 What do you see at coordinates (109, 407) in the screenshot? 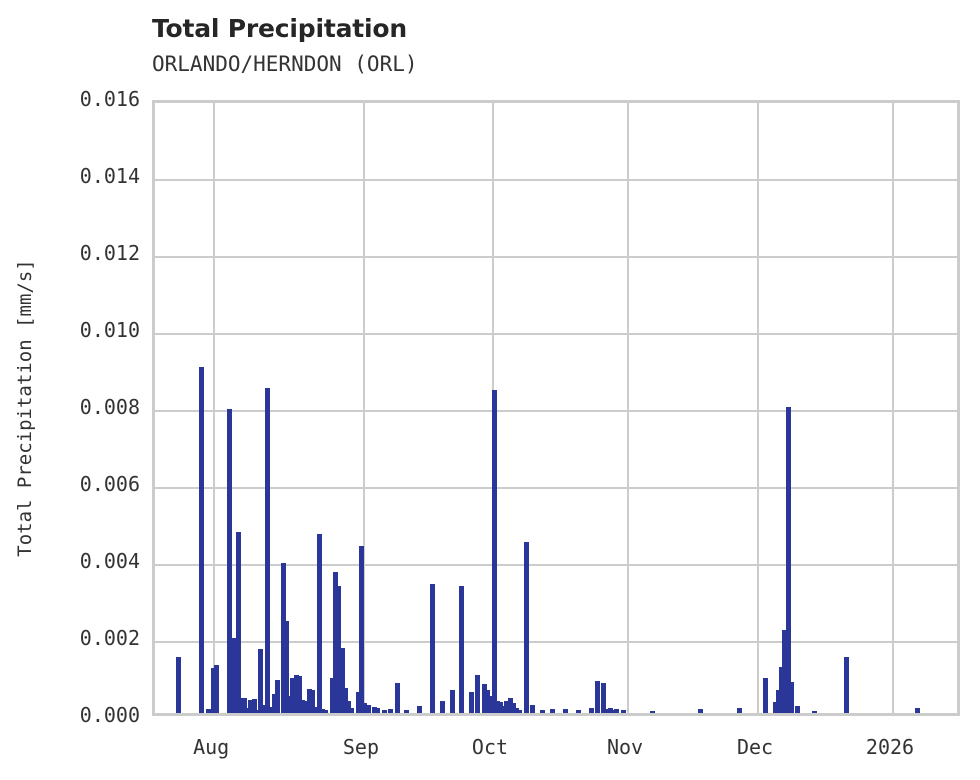
I see `y-axis-tick-label: 0.008` at bounding box center [109, 407].